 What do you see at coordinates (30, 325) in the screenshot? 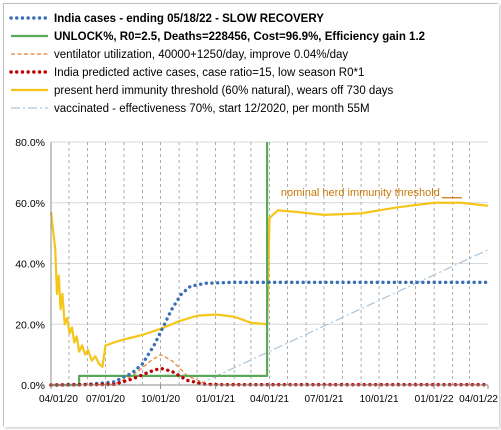
I see `y-tick-label: 20.0%` at bounding box center [30, 325].